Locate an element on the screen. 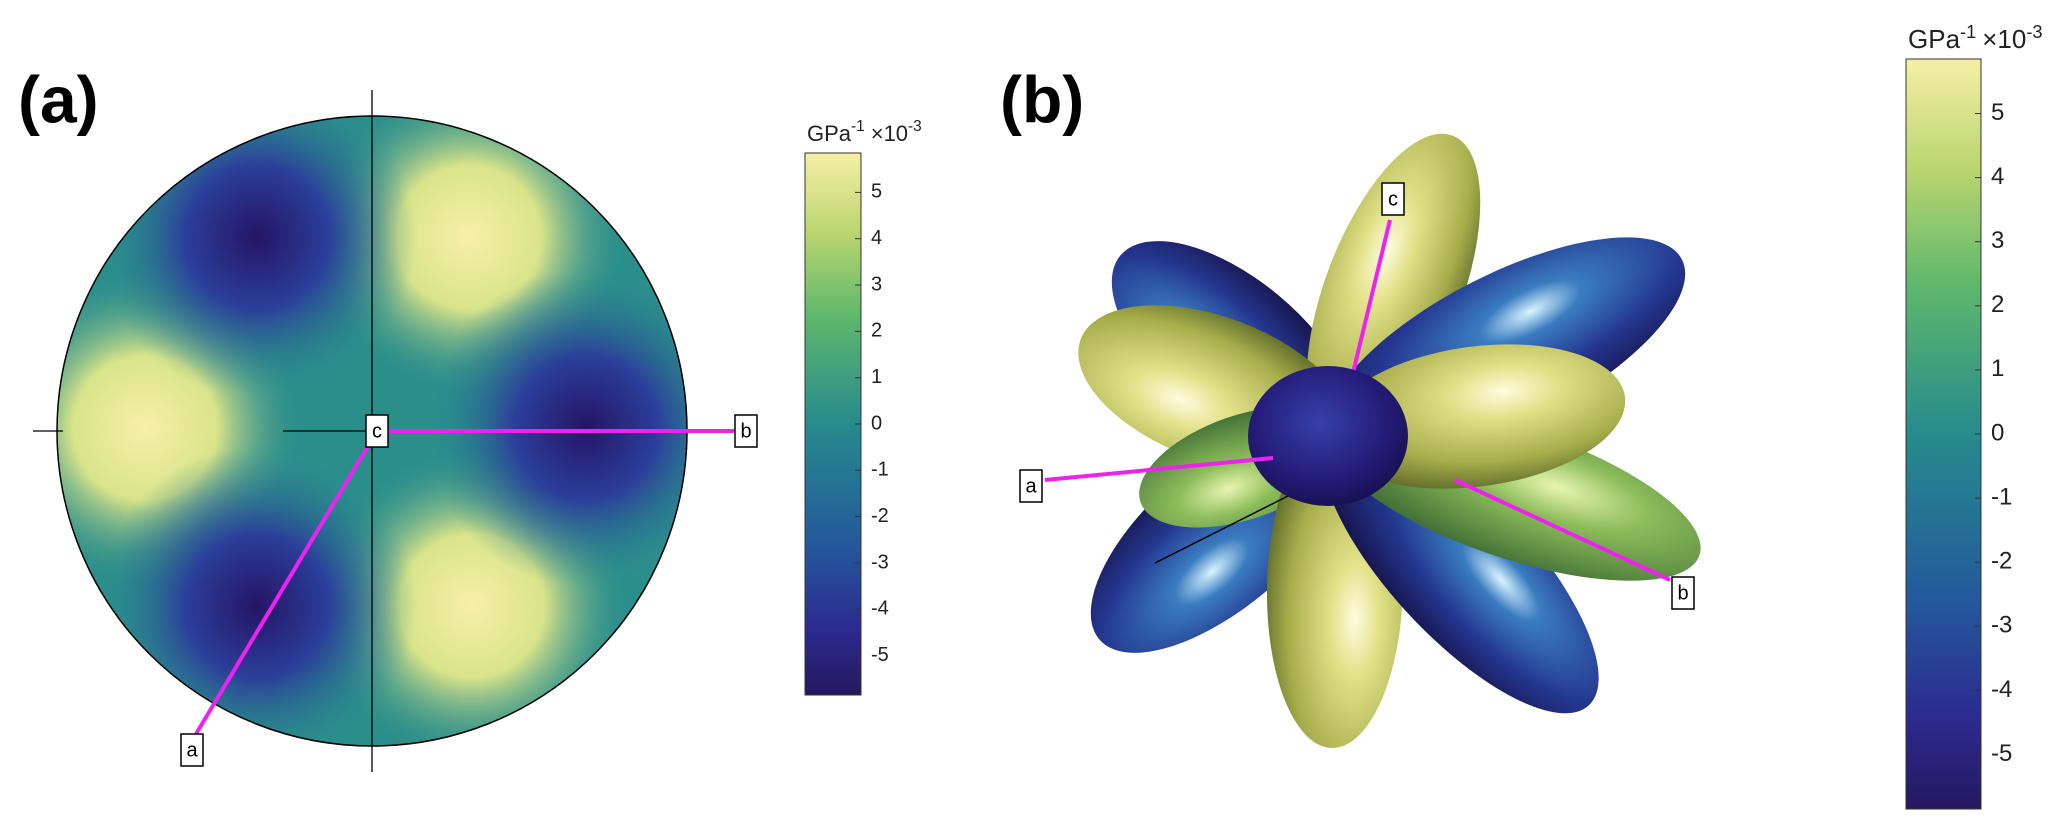  panel-label: (a) is located at coordinates (58, 99).